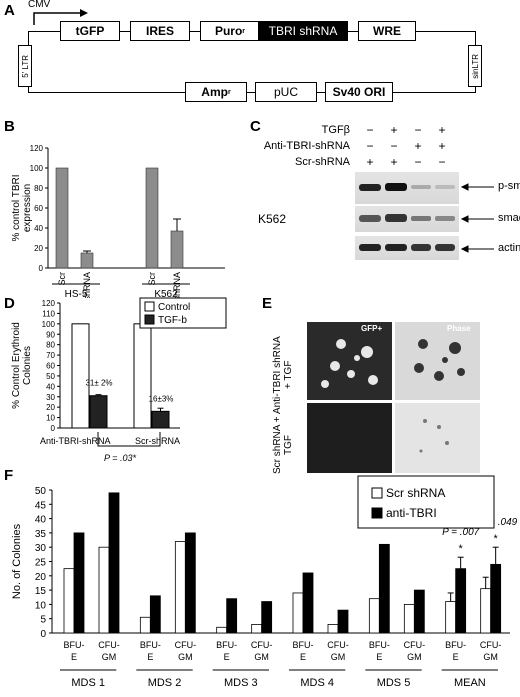 This screenshot has width=520, height=697. What do you see at coordinates (50, 366) in the screenshot?
I see `d-y-tick-label: 60` at bounding box center [50, 366].